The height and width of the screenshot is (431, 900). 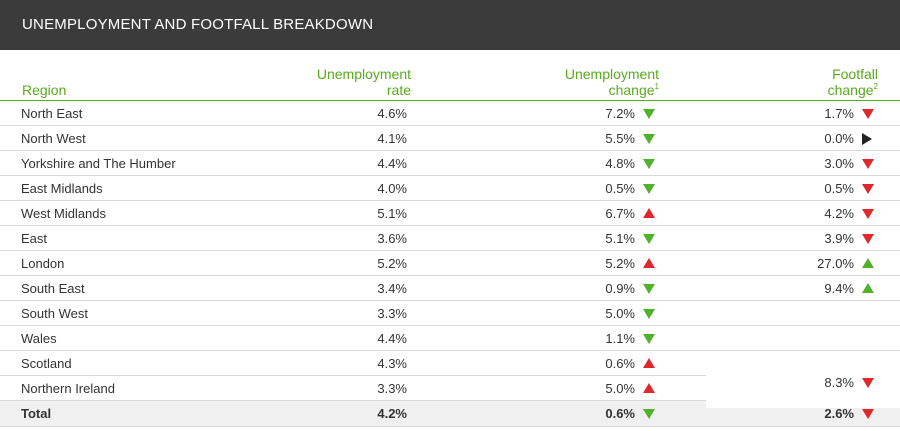 What do you see at coordinates (363, 74) in the screenshot?
I see `header-unemployment-rate-line1: Unemployment` at bounding box center [363, 74].